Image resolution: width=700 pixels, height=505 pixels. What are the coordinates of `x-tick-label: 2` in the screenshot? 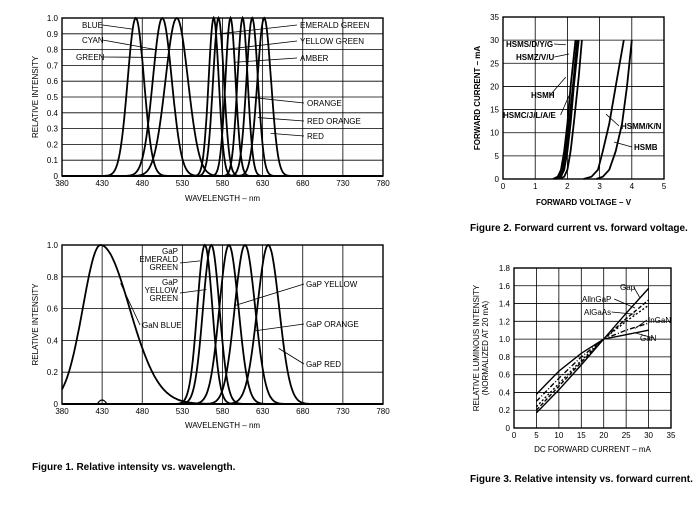 It's located at (567, 186).